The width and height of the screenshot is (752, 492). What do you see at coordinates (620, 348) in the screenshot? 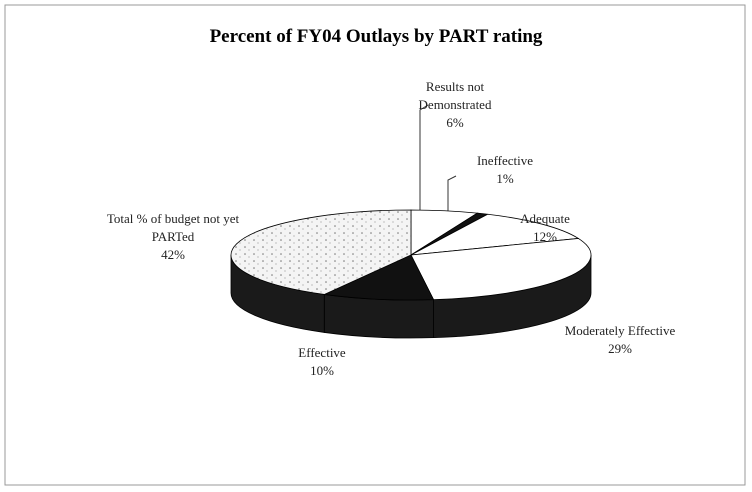
I see `value-label: 29%` at bounding box center [620, 348].